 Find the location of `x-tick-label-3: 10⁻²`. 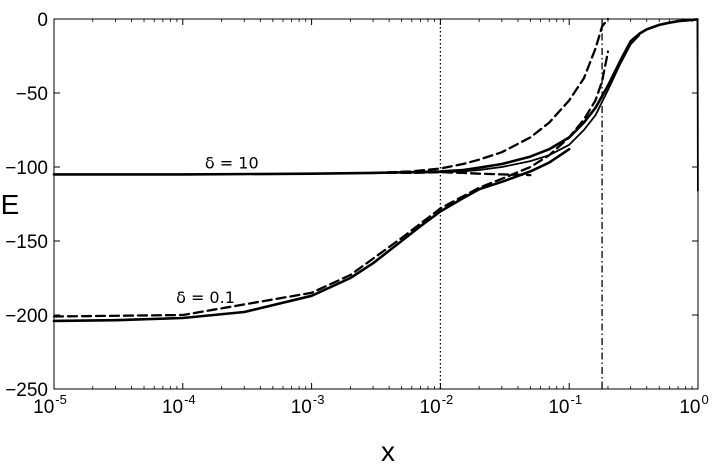

x-tick-label-3: 10⁻² is located at coordinates (437, 405).